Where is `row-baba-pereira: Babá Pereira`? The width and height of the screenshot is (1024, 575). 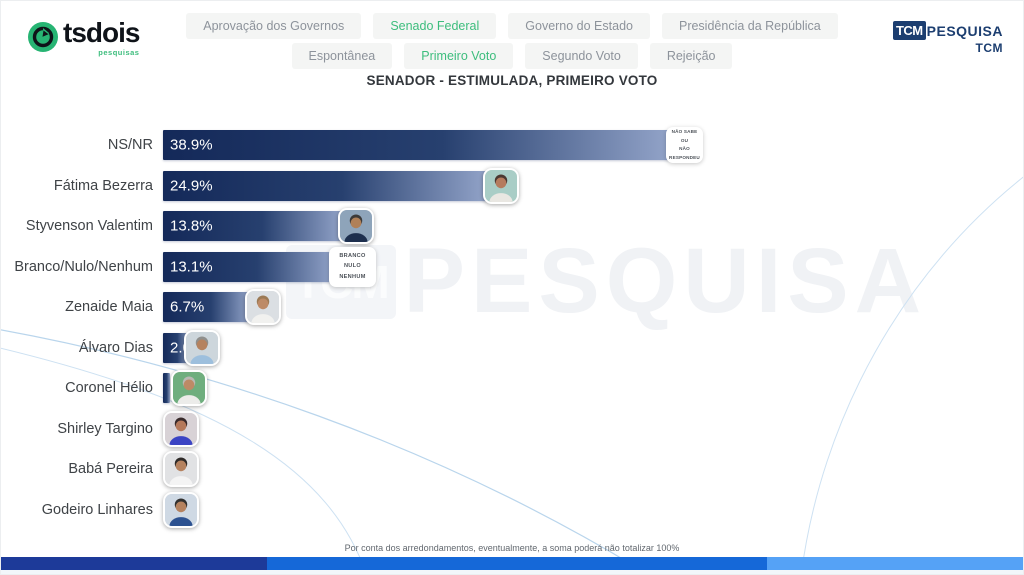
row-baba-pereira: Babá Pereira is located at coordinates (512, 469).